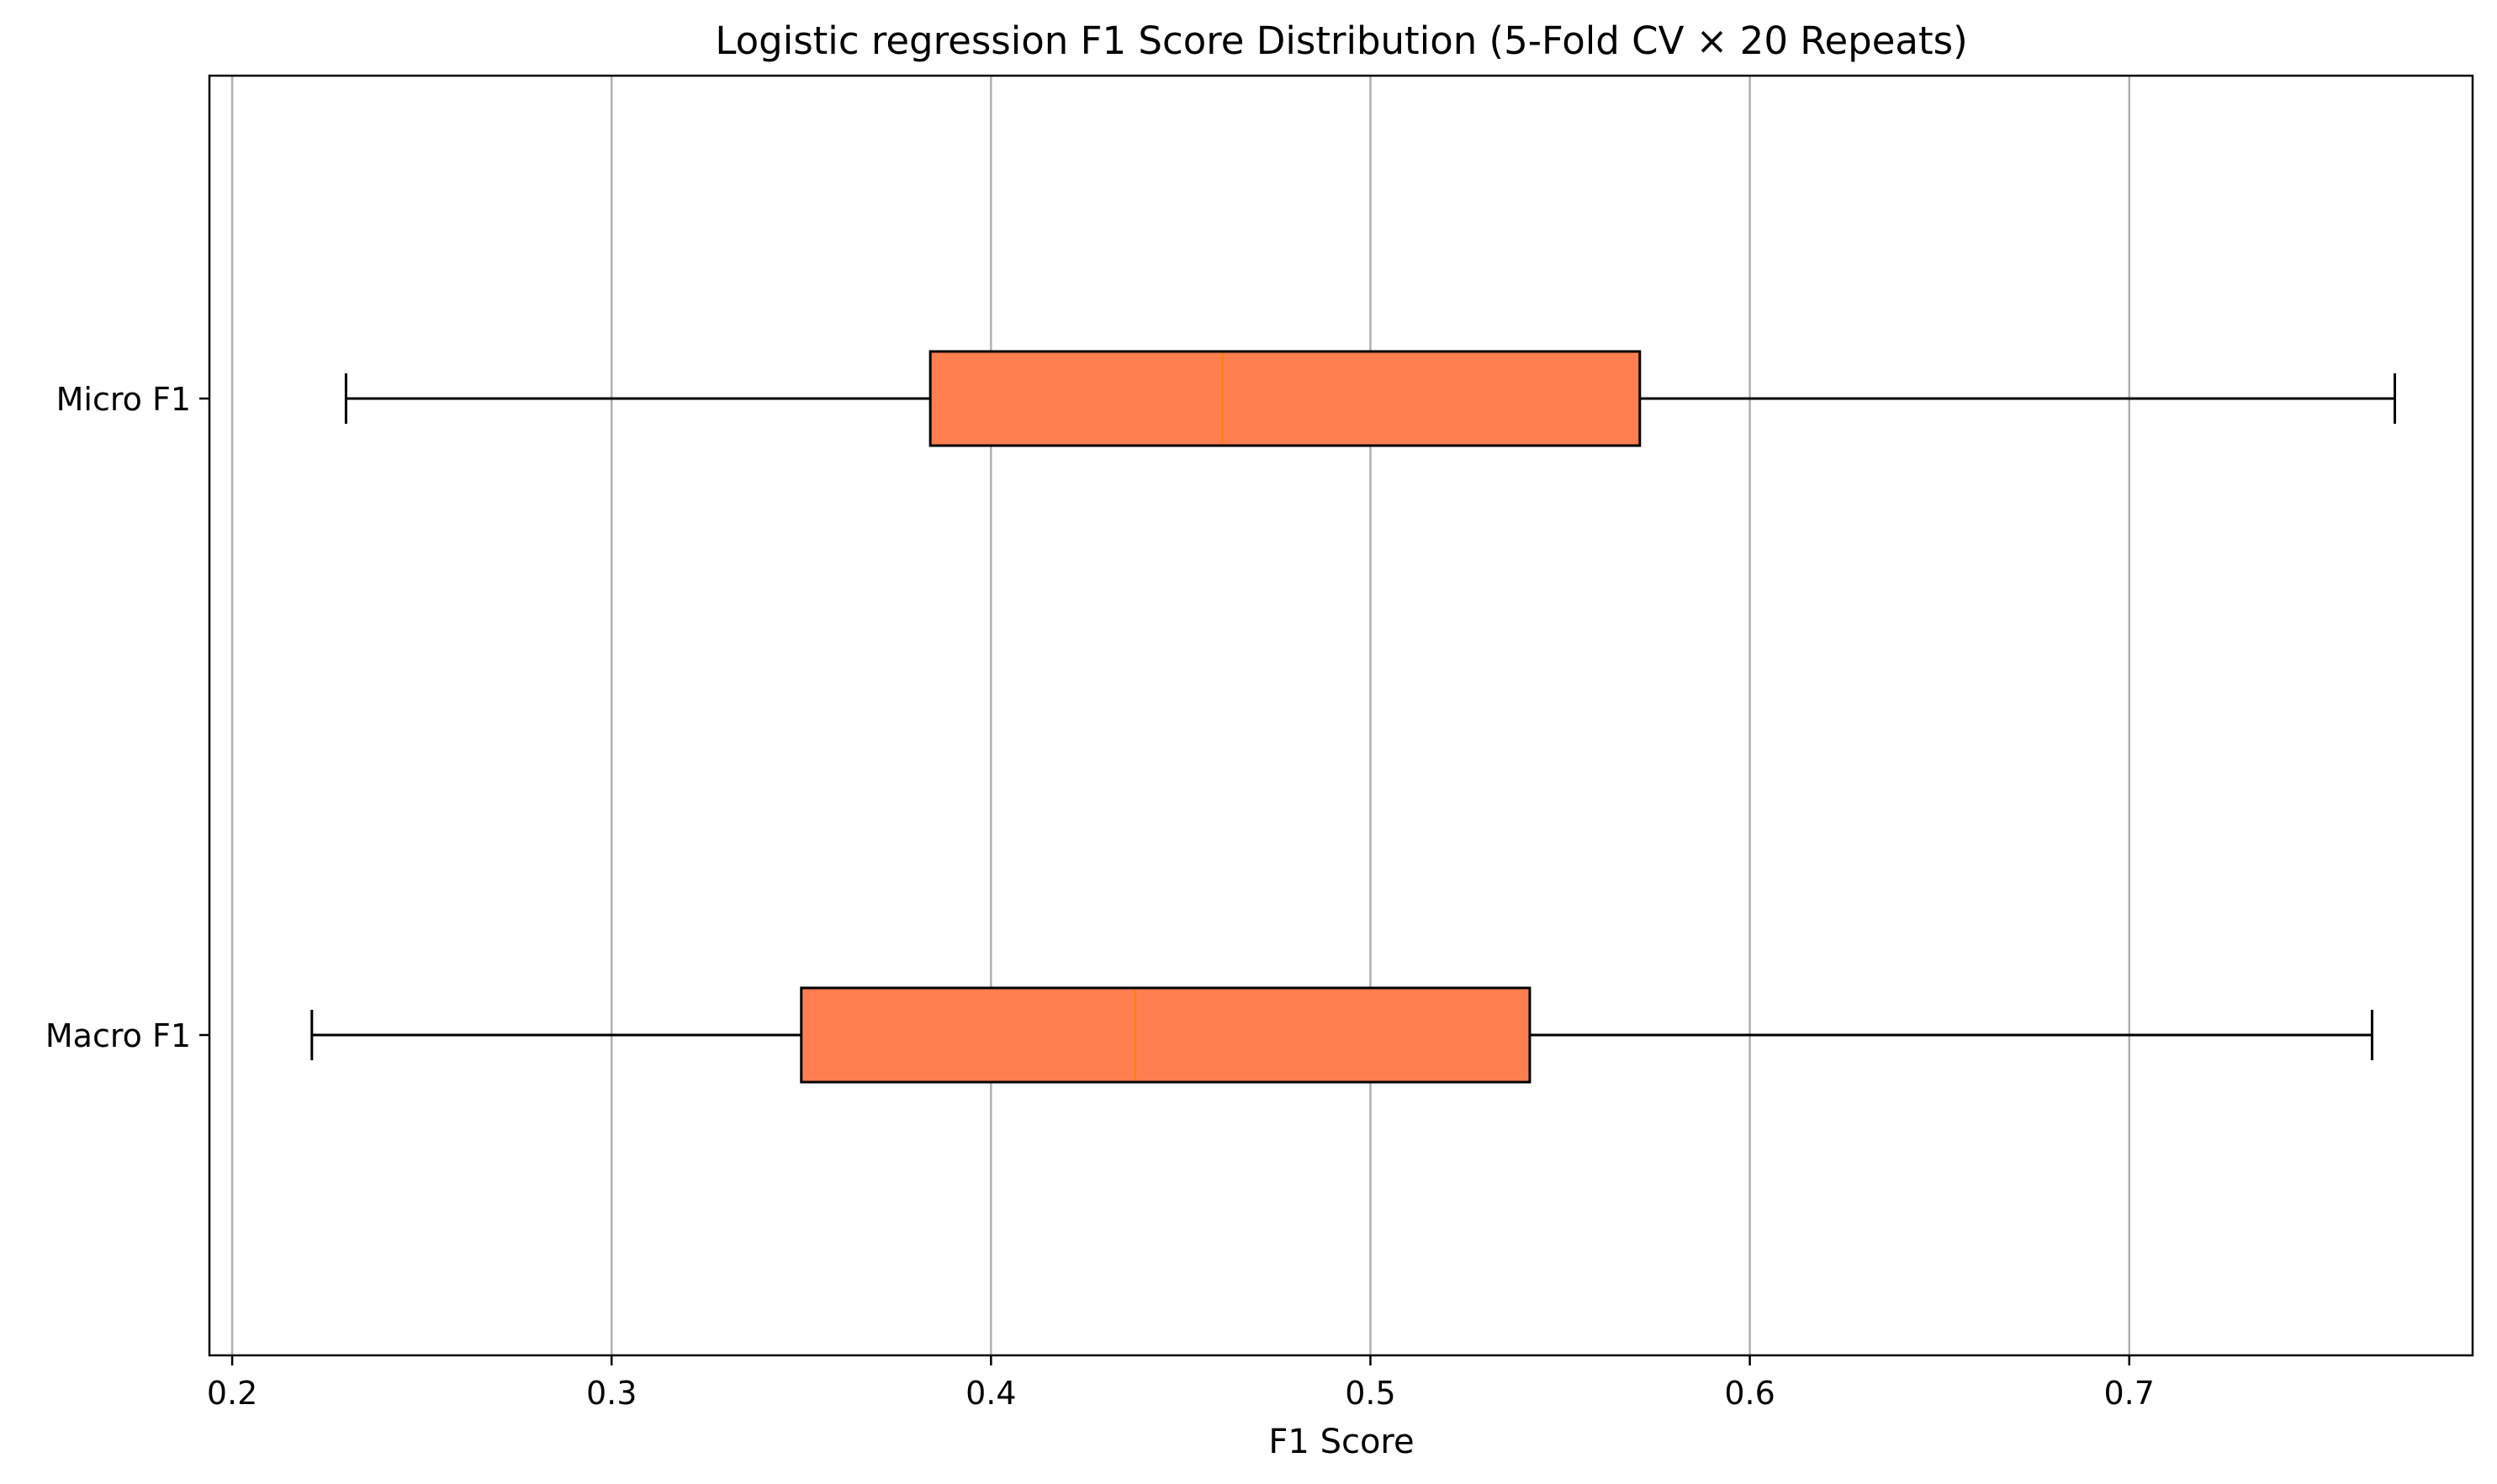  Describe the element at coordinates (232, 1393) in the screenshot. I see `x-tick-label: 0.2` at that location.